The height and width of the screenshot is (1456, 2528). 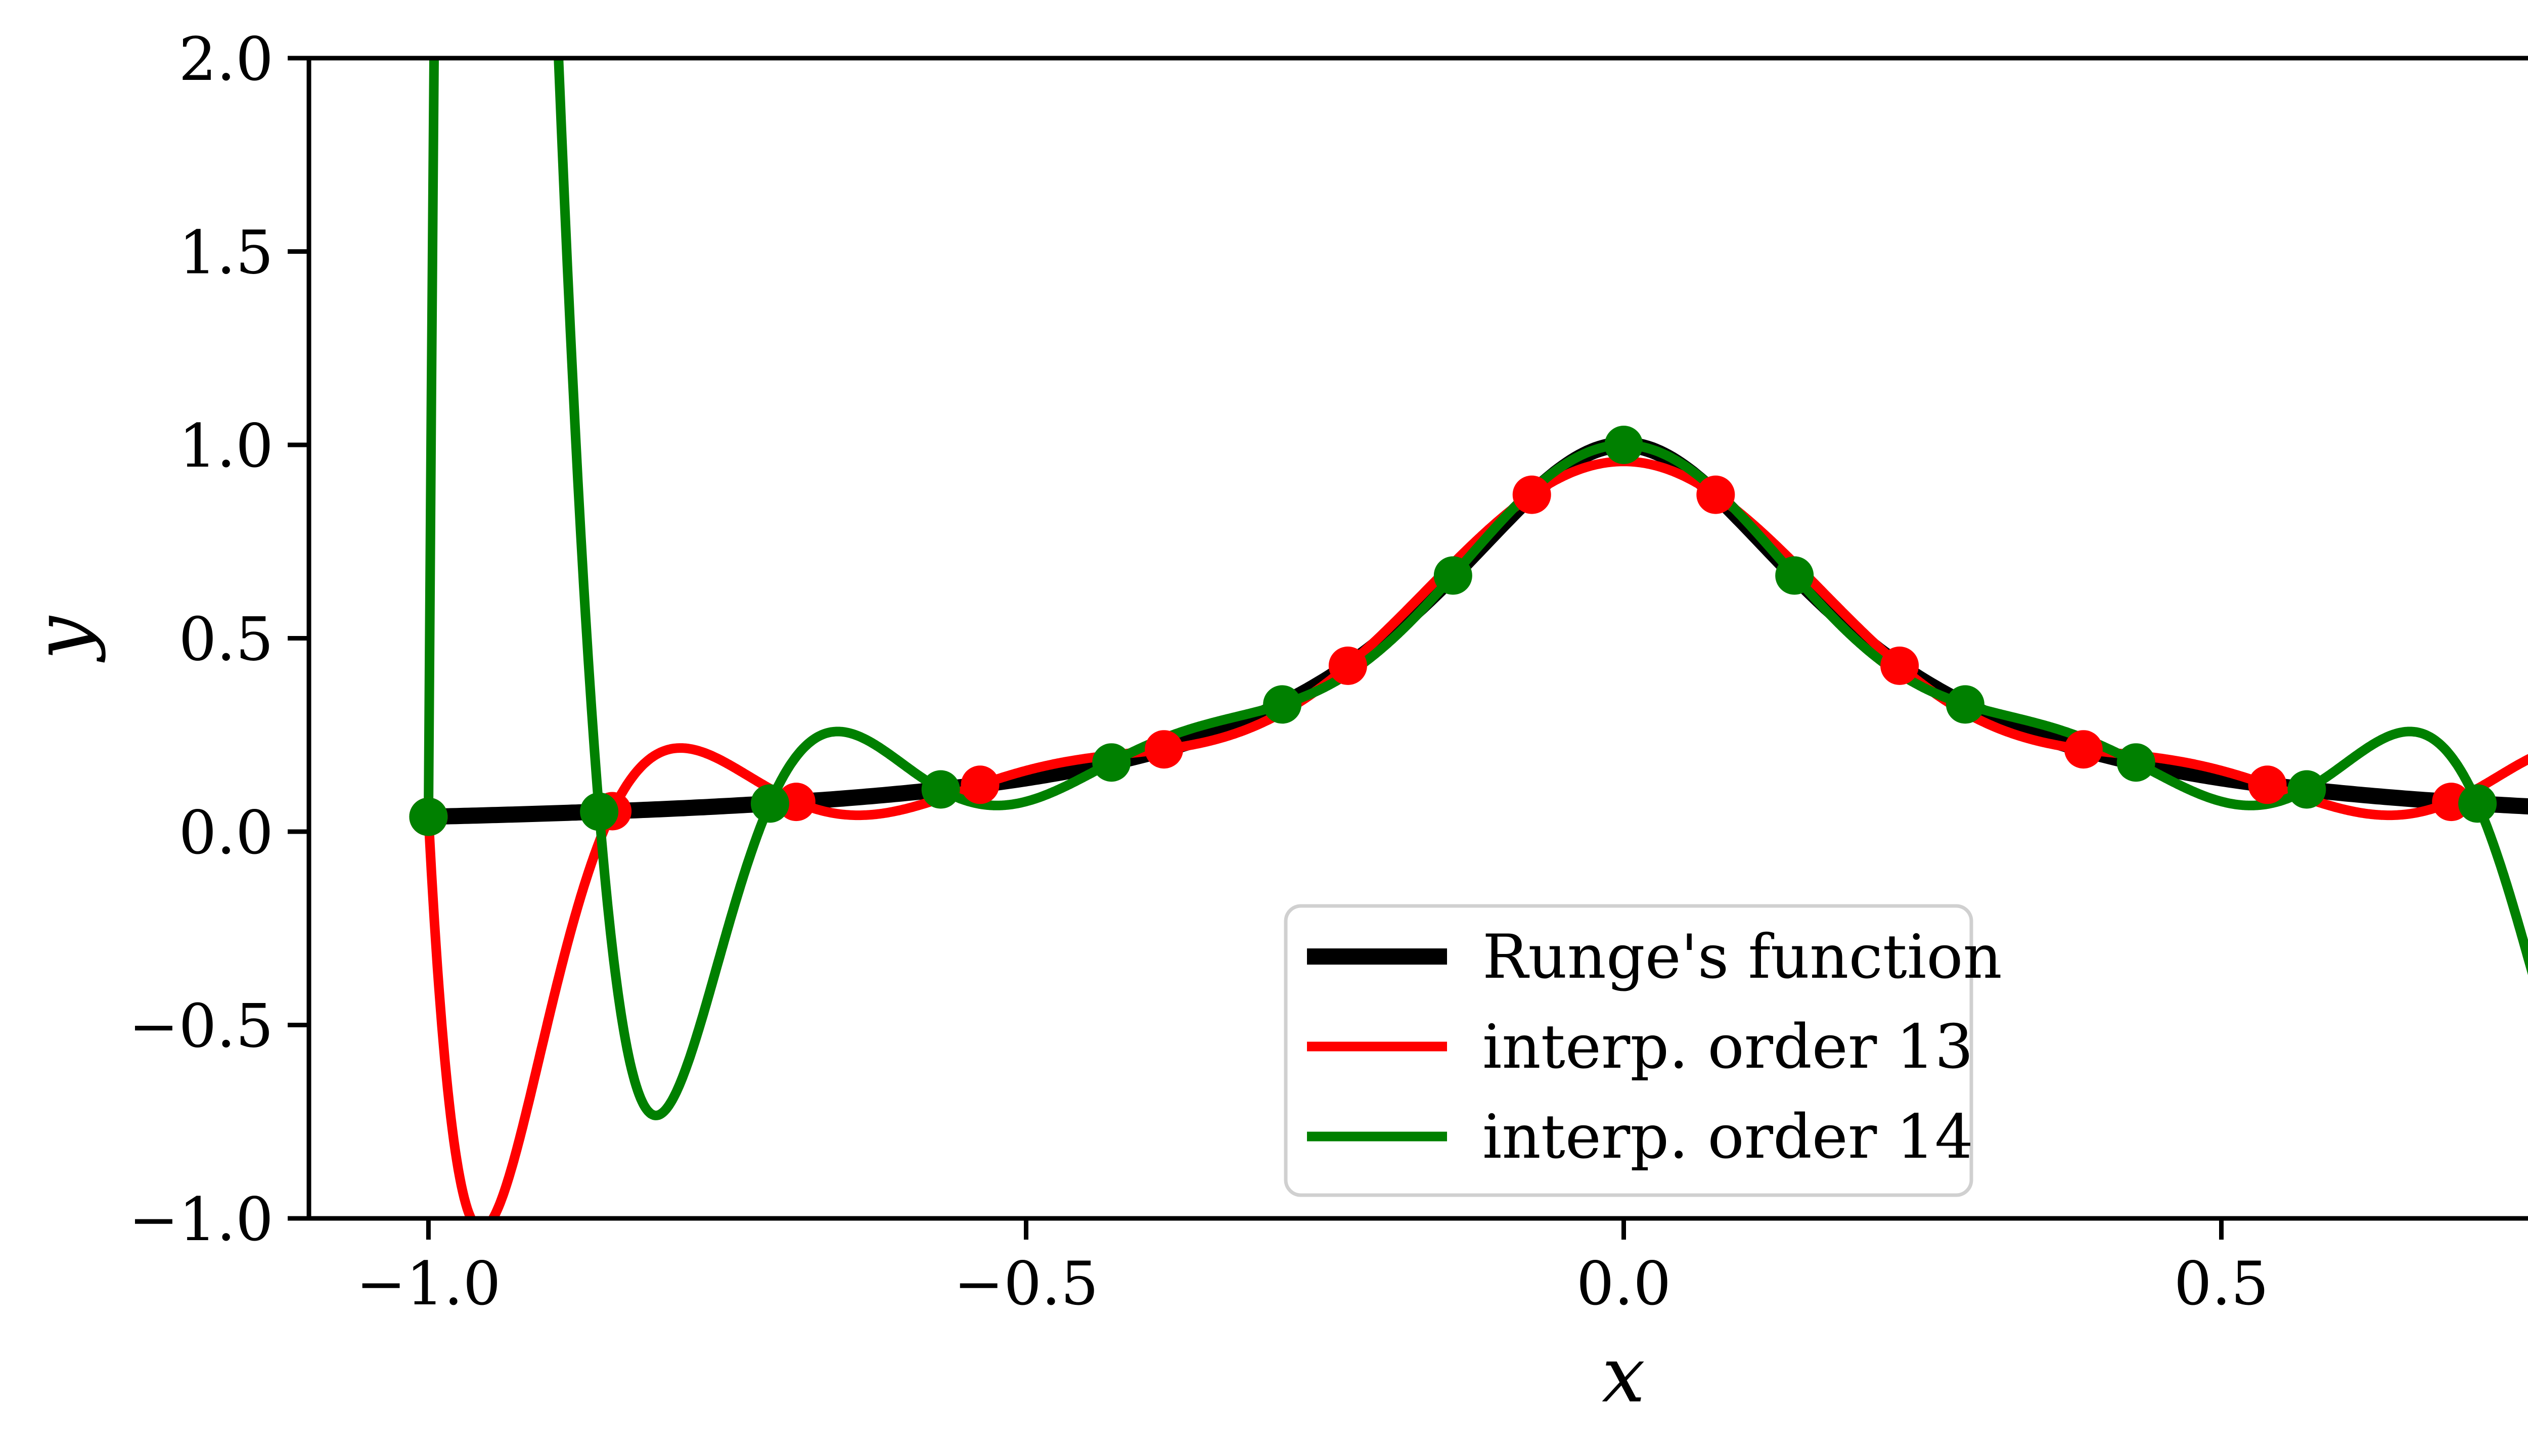 I want to click on y-axis-label: y, so click(x=62, y=639).